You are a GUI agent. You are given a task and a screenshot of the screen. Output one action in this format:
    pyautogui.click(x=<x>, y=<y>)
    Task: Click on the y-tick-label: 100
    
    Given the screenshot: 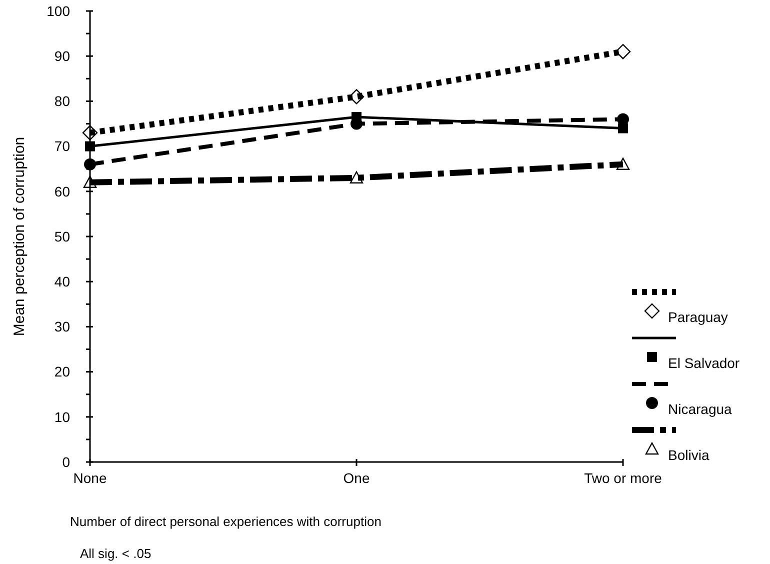 What is the action you would take?
    pyautogui.click(x=58, y=10)
    